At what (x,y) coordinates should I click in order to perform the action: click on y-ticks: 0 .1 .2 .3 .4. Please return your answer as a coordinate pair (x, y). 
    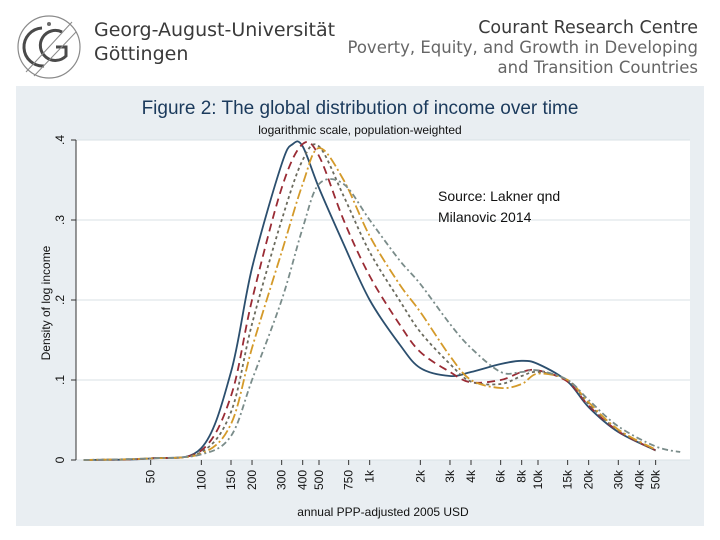
    Looking at the image, I should click on (64, 299).